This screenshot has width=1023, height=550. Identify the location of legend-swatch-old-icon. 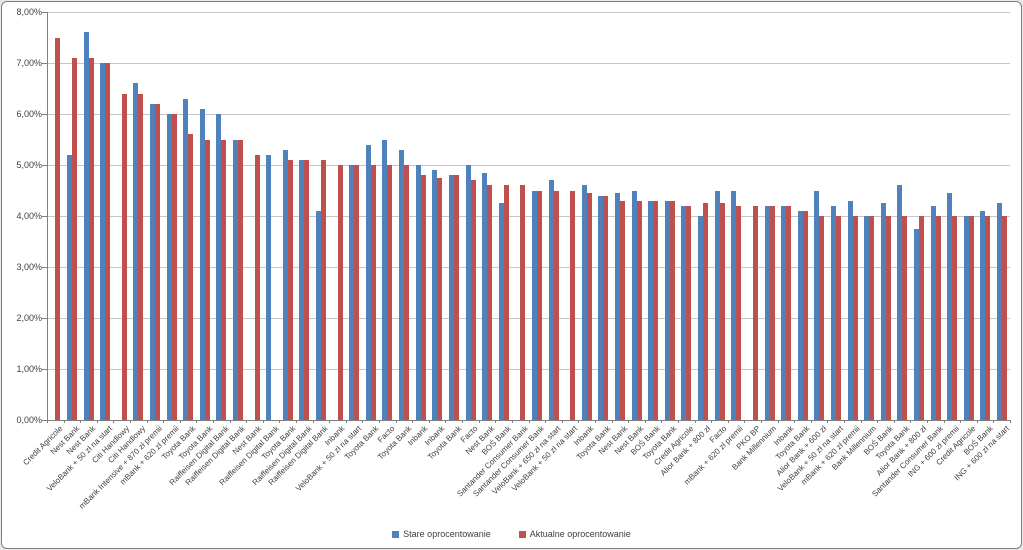
(396, 534).